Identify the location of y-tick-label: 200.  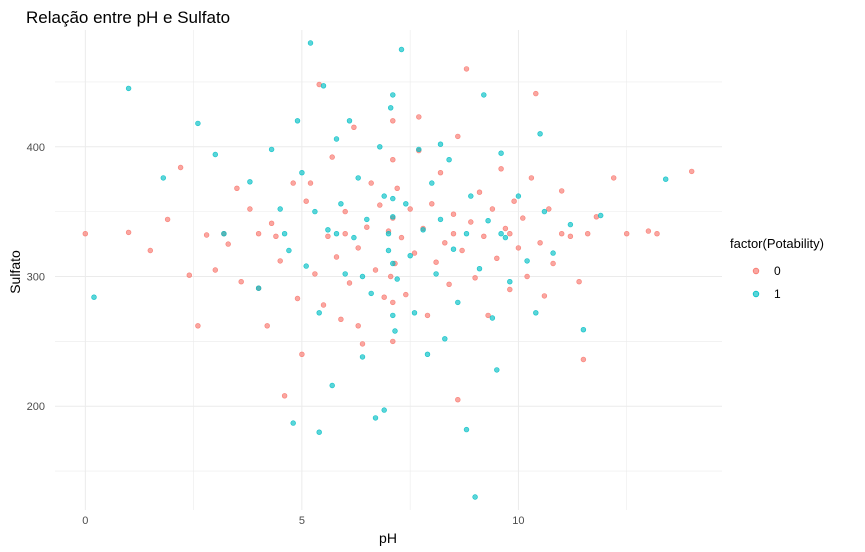
(36, 407).